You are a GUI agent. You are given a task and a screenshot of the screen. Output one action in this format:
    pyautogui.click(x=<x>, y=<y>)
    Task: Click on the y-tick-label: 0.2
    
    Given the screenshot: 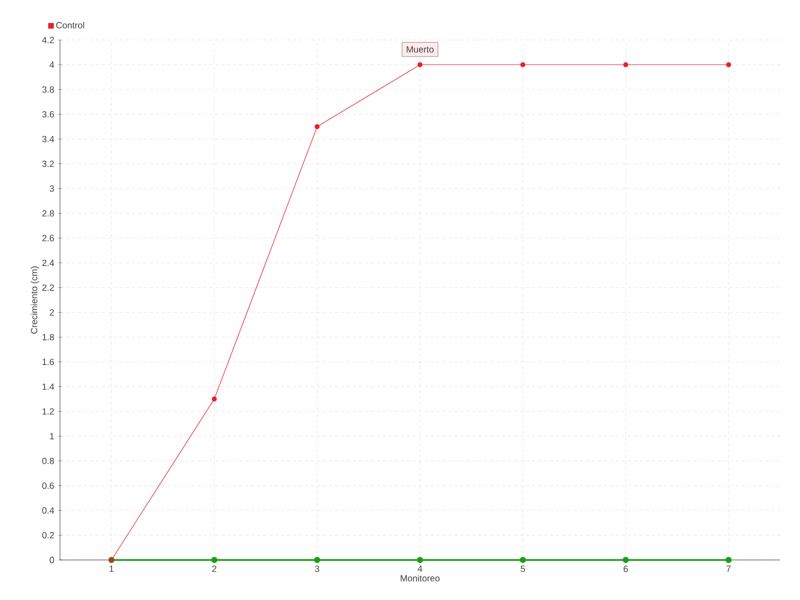 What is the action you would take?
    pyautogui.click(x=48, y=535)
    